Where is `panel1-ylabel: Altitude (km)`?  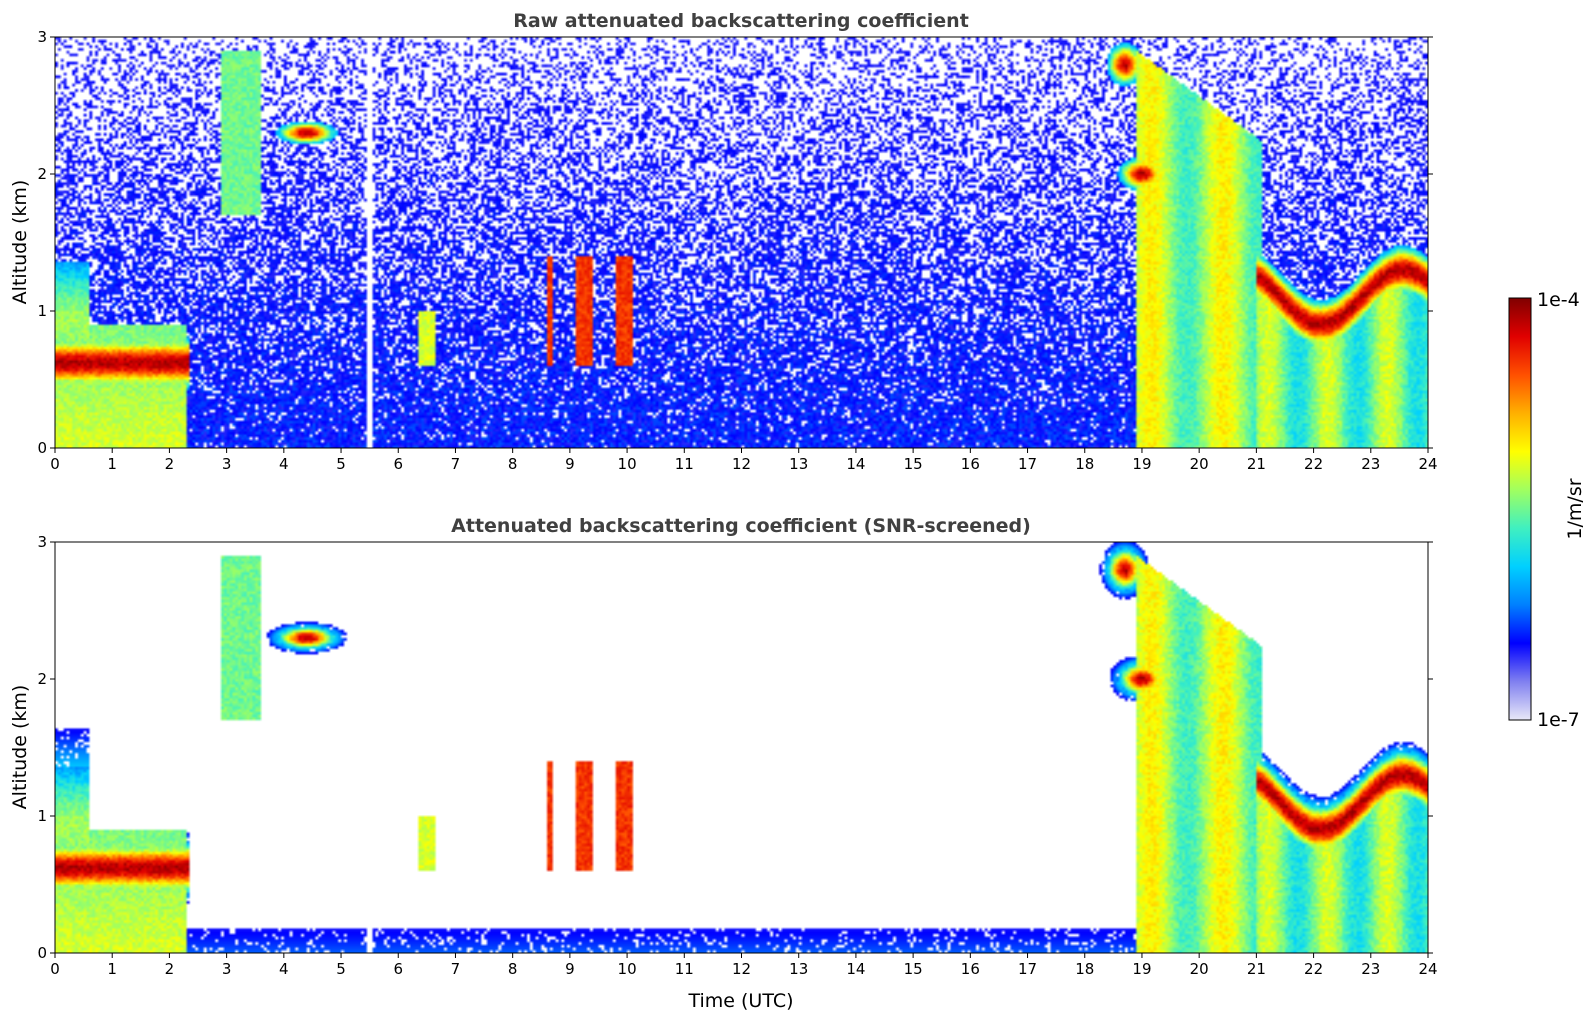 panel1-ylabel: Altitude (km) is located at coordinates (20, 242).